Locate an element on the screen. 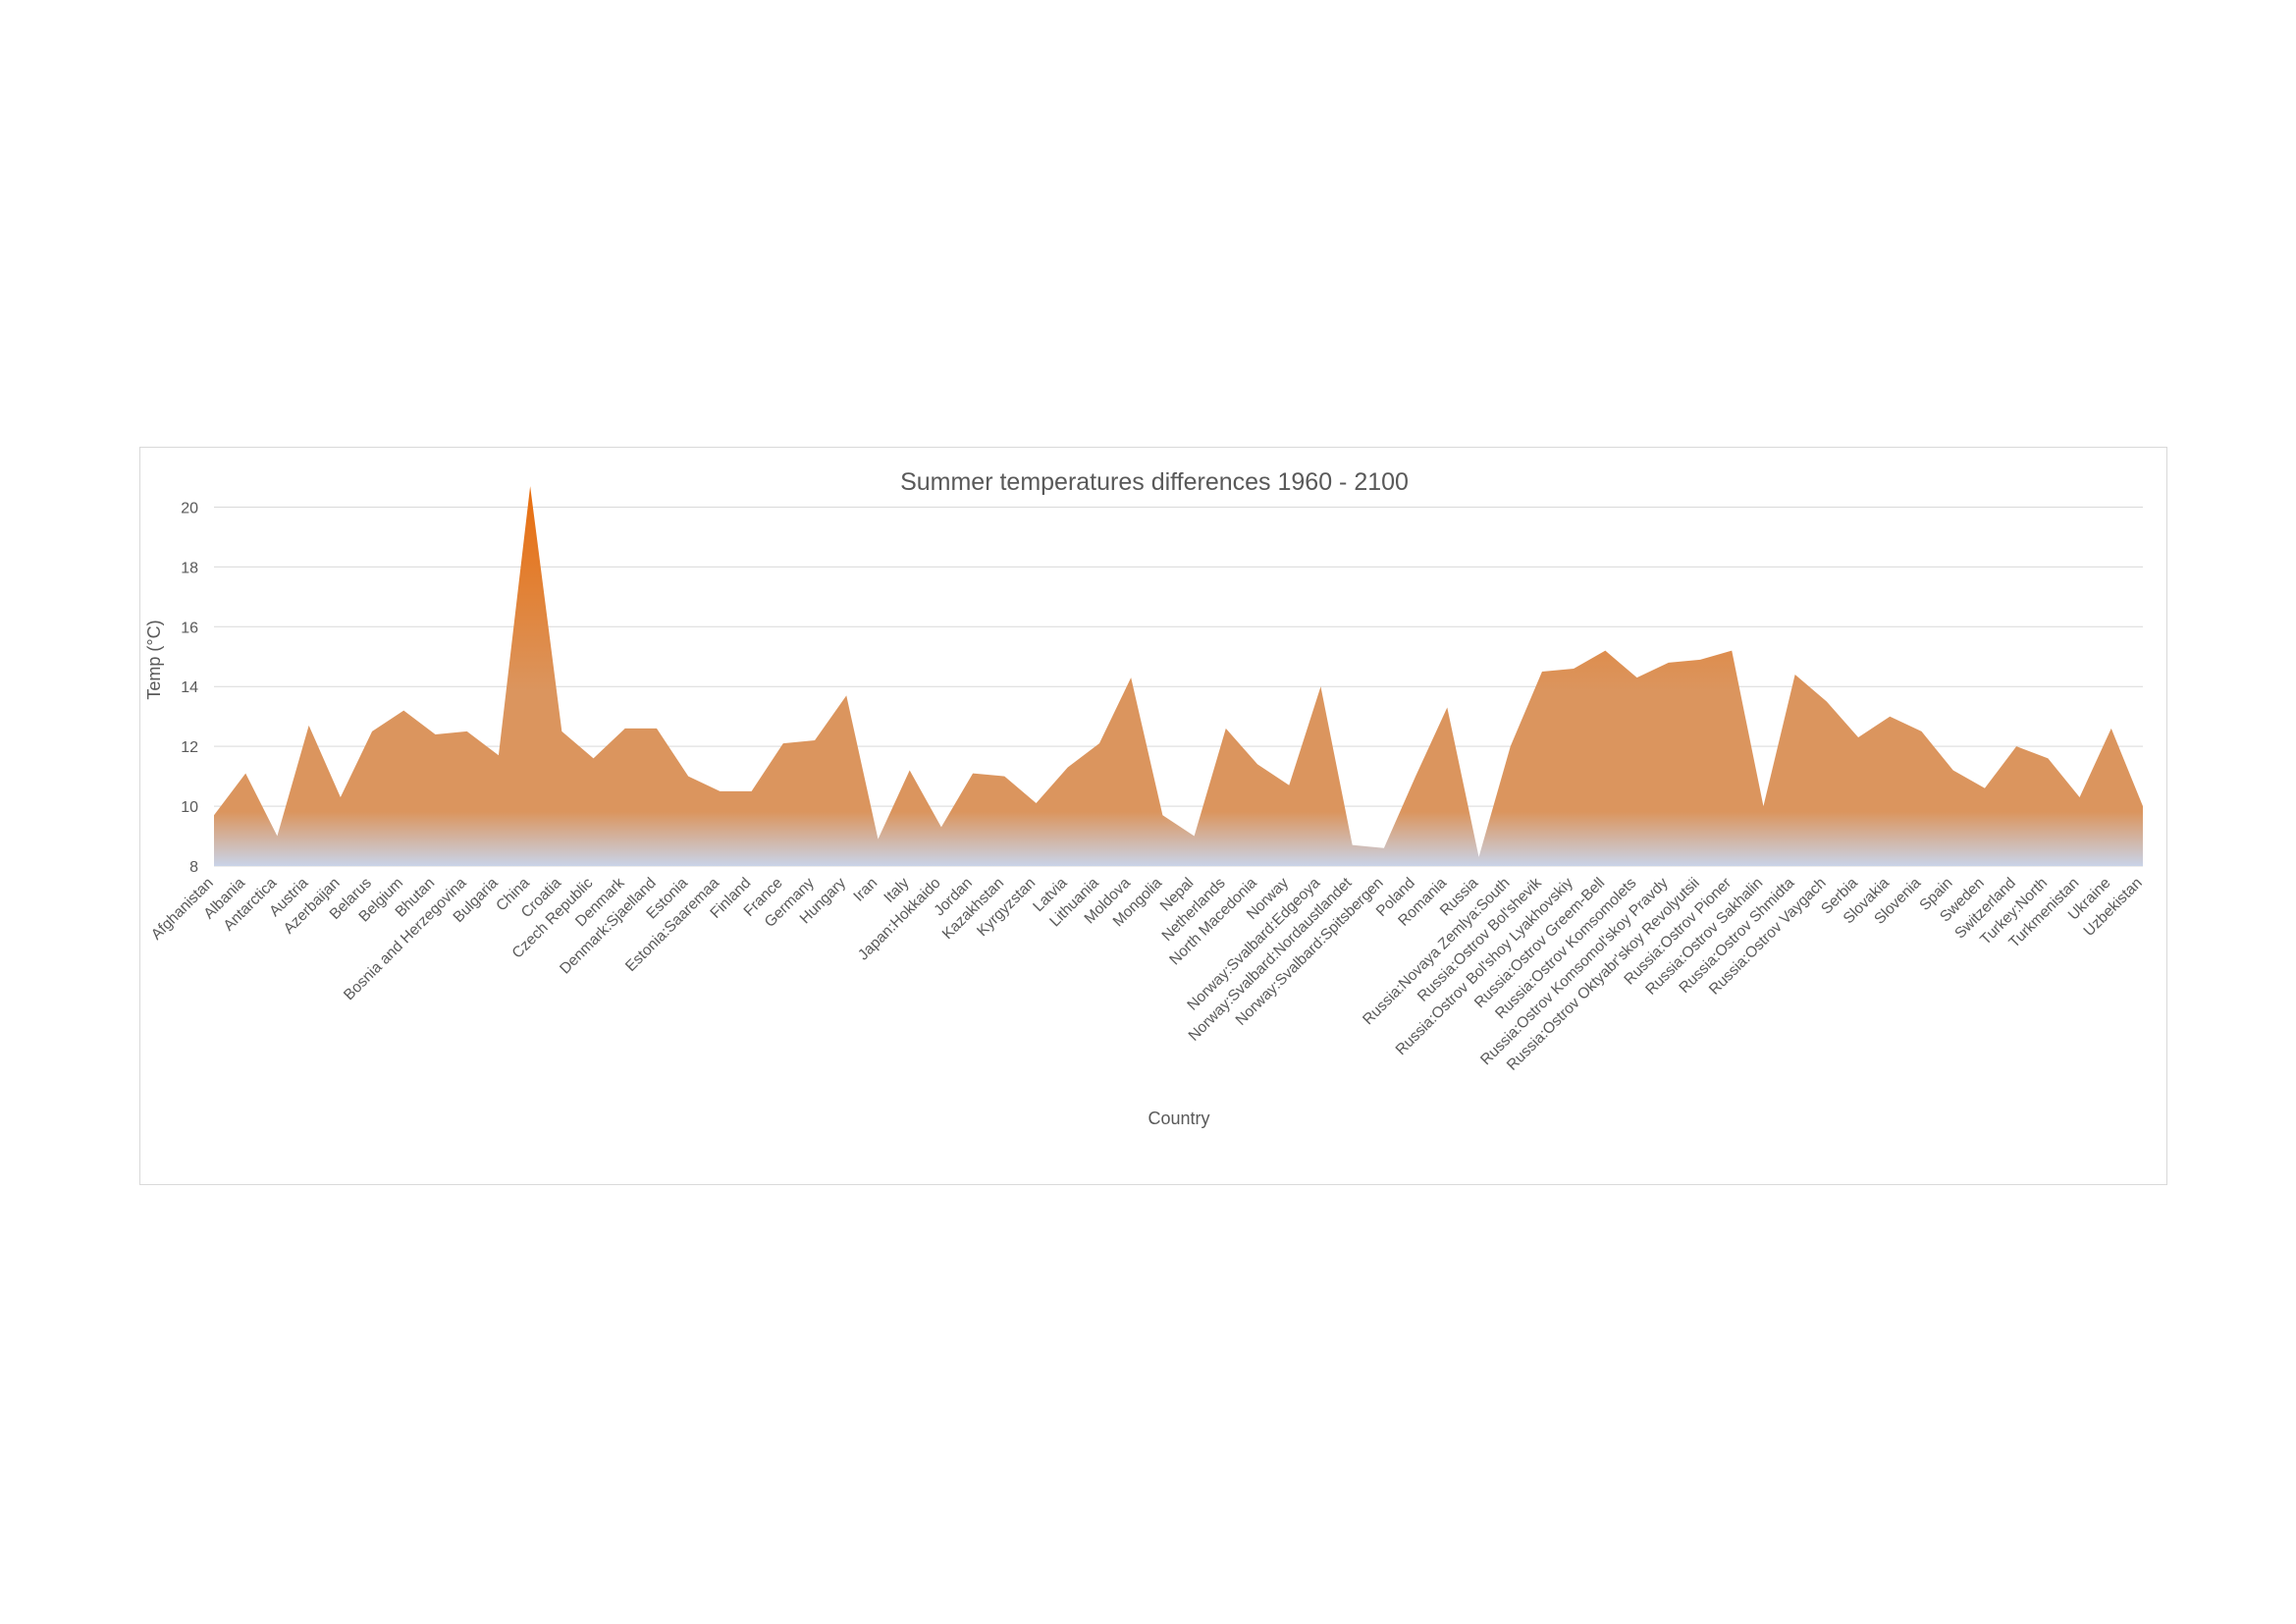 The height and width of the screenshot is (1624, 2296). x-category-label: Iran is located at coordinates (866, 890).